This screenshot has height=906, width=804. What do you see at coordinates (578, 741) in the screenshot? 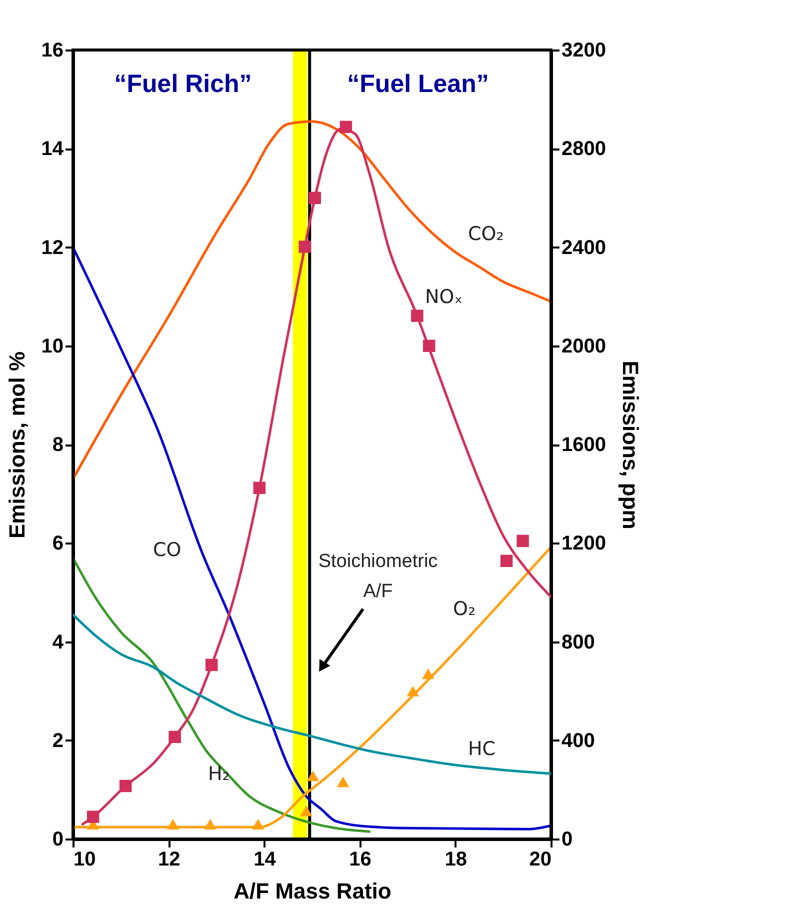
I see `y2-tick-label: 400` at bounding box center [578, 741].